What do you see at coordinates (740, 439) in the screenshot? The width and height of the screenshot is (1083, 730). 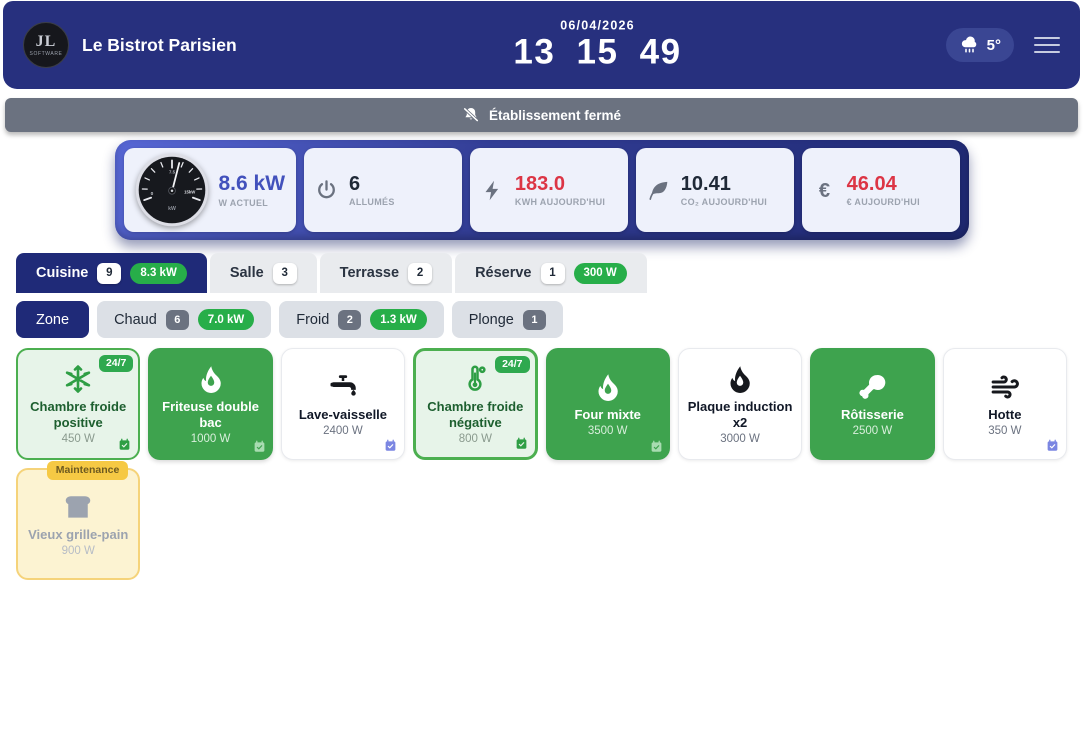 I see `device-power: 3000 W` at bounding box center [740, 439].